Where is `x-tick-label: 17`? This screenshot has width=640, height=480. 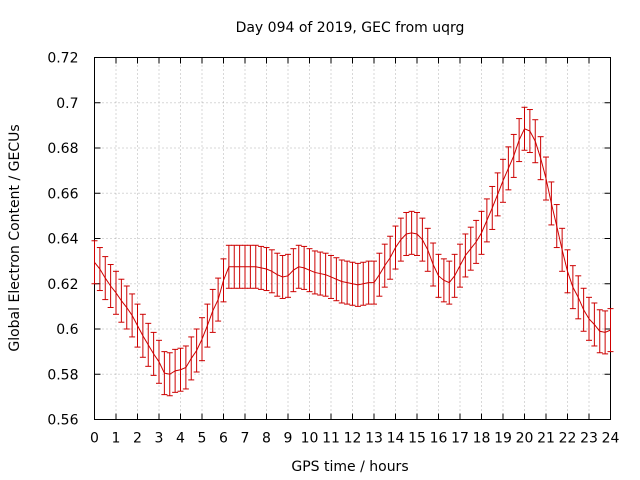
x-tick-label: 17 is located at coordinates (460, 439).